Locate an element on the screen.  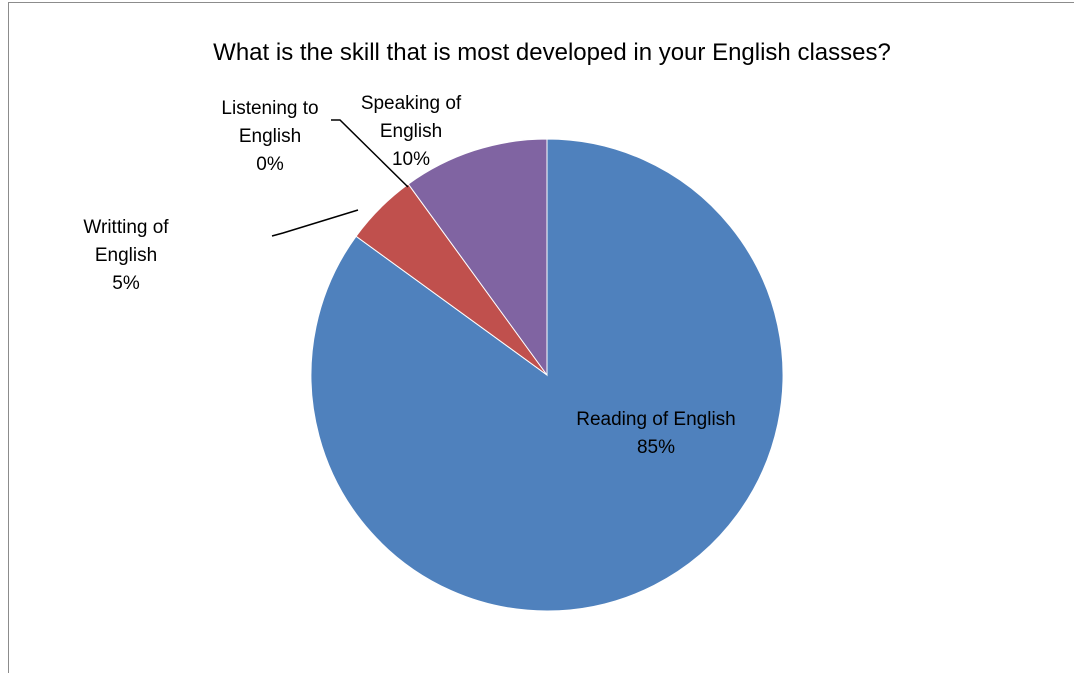
data-label-writting-of-english: Writting of English 5% is located at coordinates (126, 255).